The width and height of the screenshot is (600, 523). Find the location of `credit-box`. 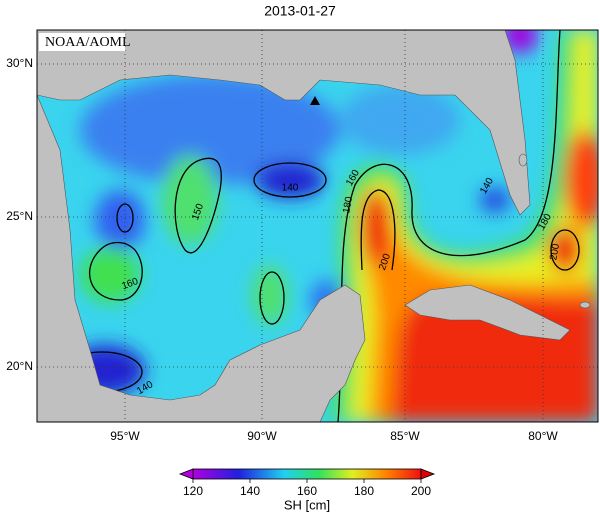

credit-box is located at coordinates (82, 42).